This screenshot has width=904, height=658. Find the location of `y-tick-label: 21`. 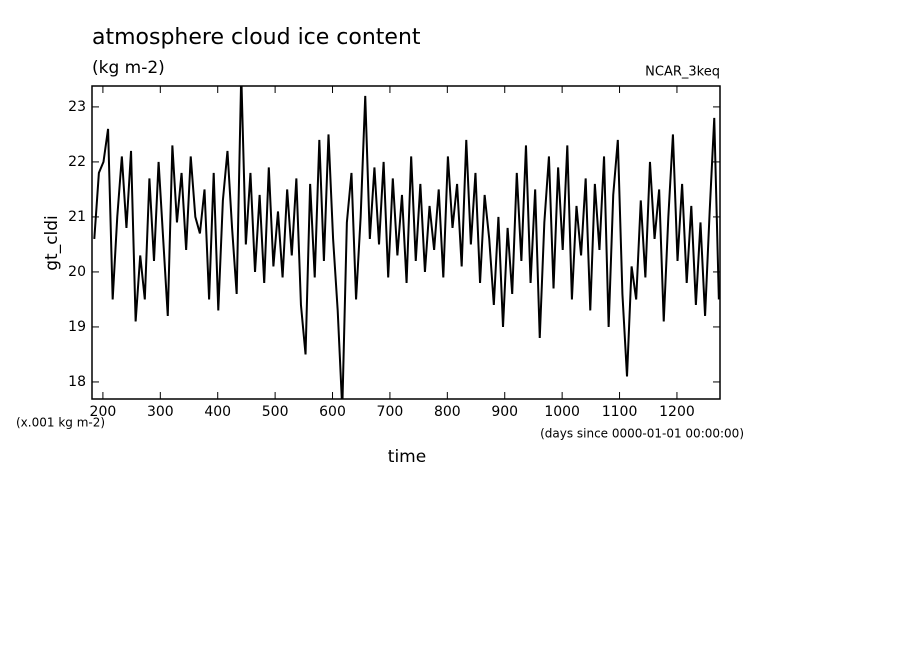

y-tick-label: 21 is located at coordinates (77, 217).